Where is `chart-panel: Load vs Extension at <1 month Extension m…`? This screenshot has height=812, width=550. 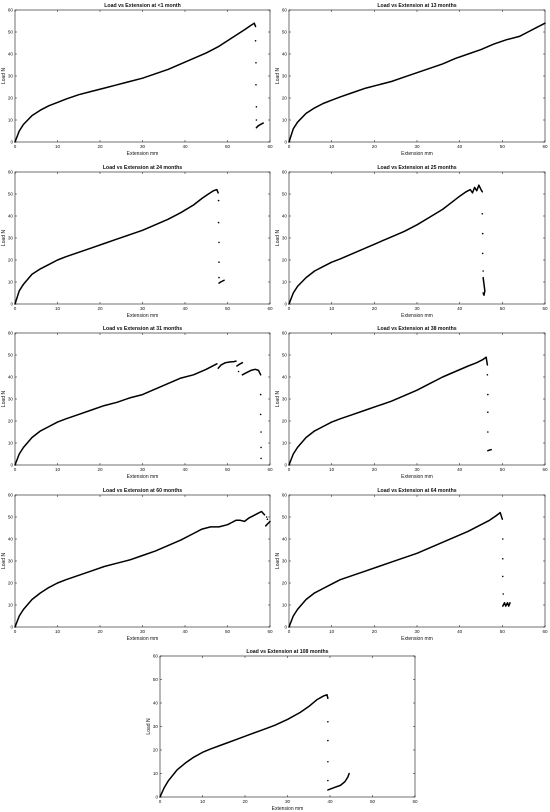 chart-panel: Load vs Extension at <1 month Extension m… is located at coordinates (137, 80).